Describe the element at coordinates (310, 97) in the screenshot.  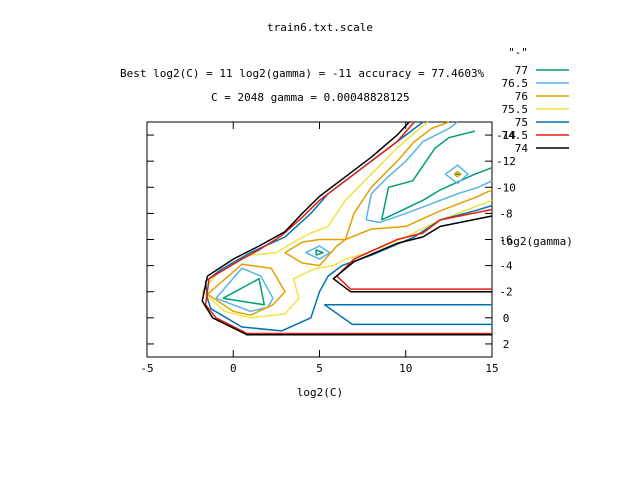
I see `c-gamma-line: C = 2048 gamma = 0.00048828125` at that location.